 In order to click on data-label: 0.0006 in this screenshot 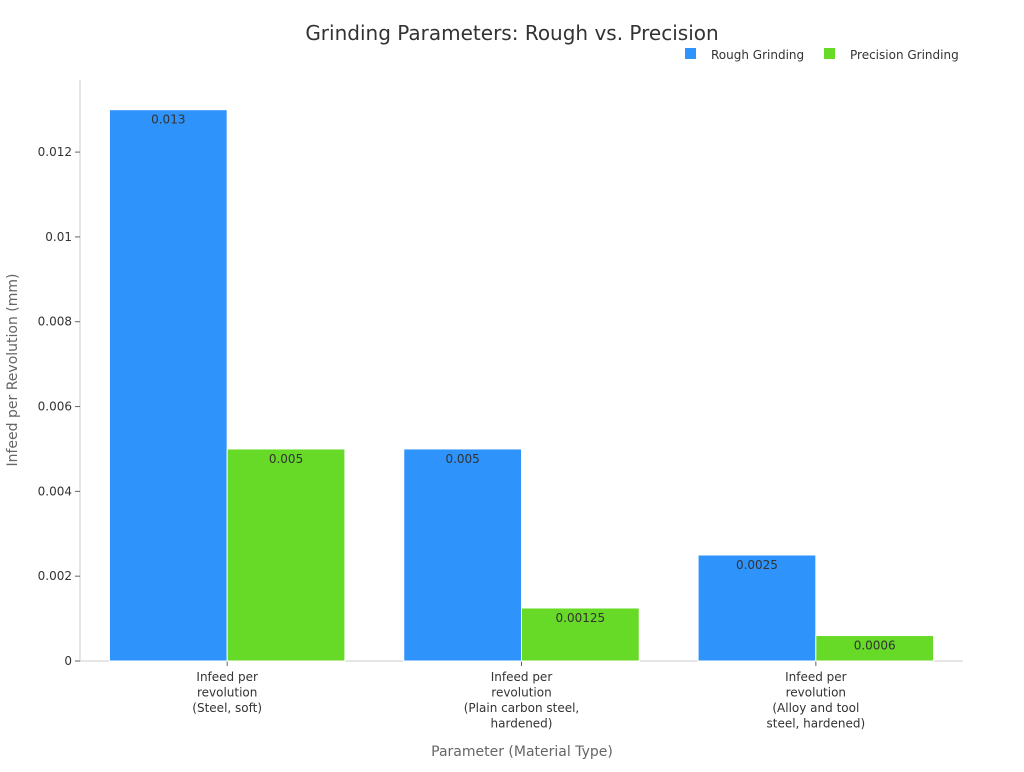, I will do `click(875, 646)`.